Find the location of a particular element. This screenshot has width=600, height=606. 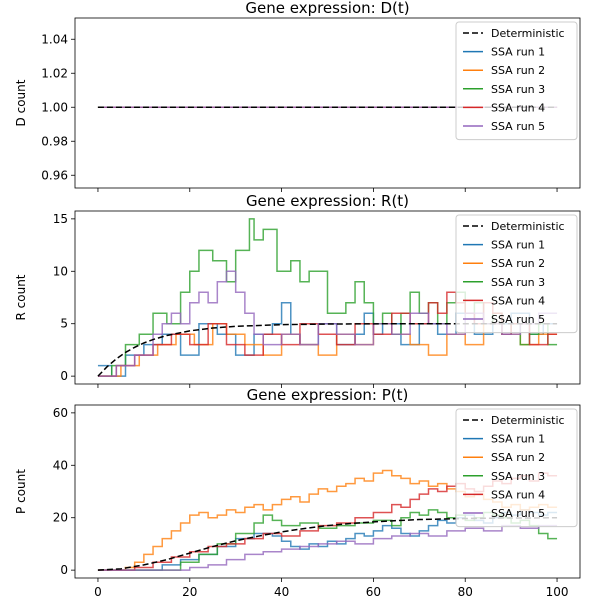

y-tick-label: 5 is located at coordinates (64, 324).